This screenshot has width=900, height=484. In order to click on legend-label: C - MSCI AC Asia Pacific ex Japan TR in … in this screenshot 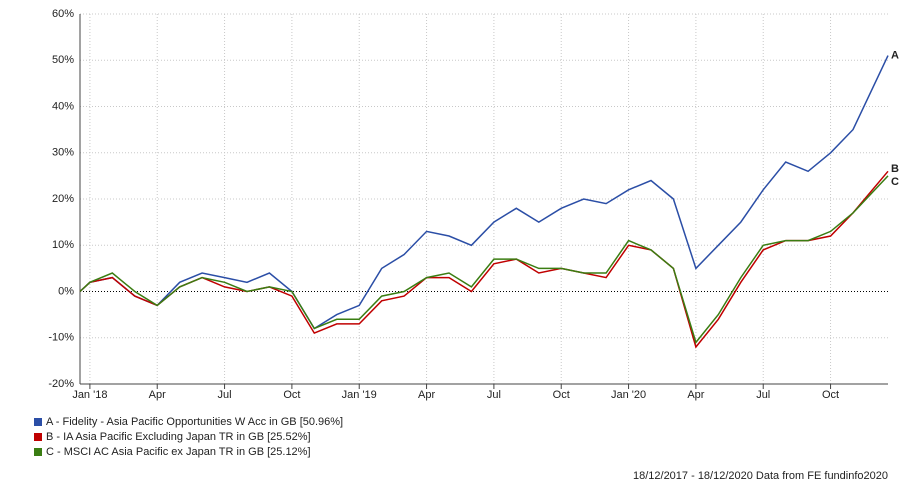, I will do `click(178, 452)`.